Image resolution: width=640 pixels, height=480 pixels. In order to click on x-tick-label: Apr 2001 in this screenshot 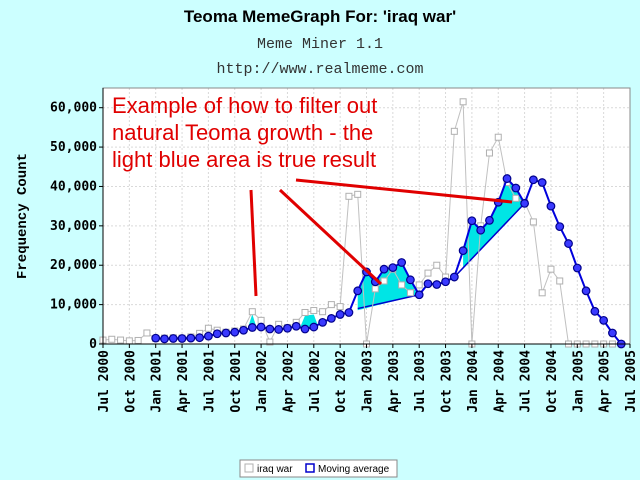, I will do `click(183, 381)`.